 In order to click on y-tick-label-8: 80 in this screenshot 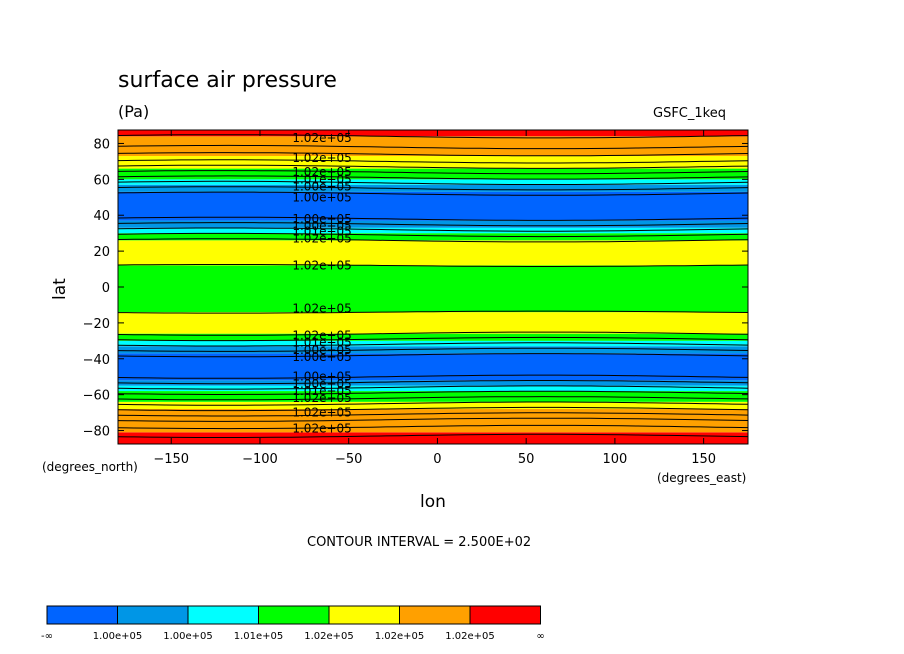, I will do `click(101, 144)`.